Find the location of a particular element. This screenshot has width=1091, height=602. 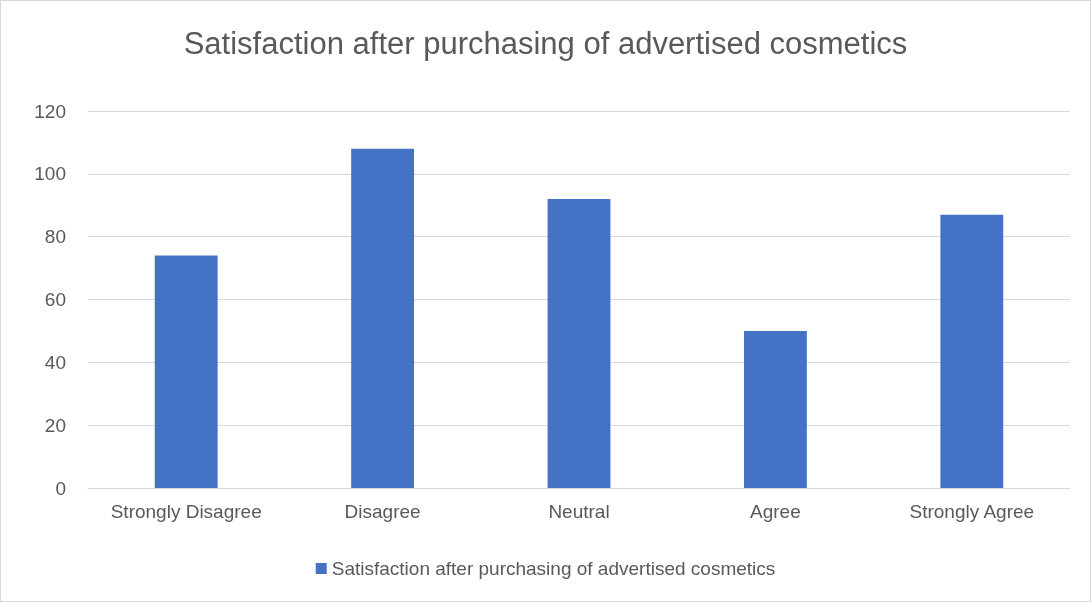

y-tick-label: 0 is located at coordinates (60, 488).